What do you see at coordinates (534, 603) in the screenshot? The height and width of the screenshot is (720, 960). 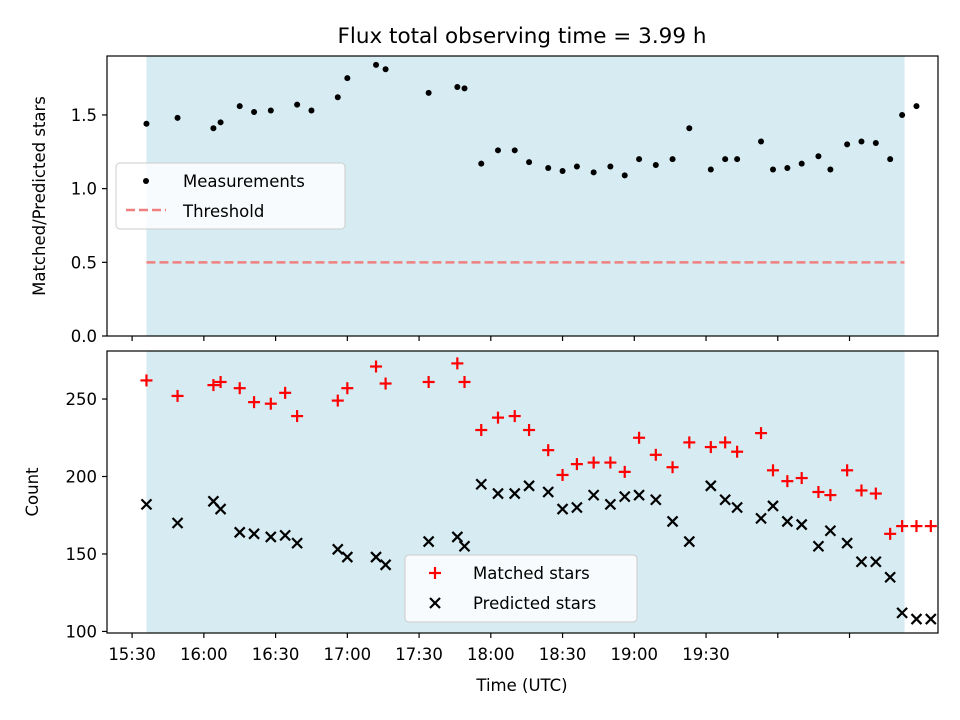 I see `legend-predicted-label: Predicted stars` at bounding box center [534, 603].